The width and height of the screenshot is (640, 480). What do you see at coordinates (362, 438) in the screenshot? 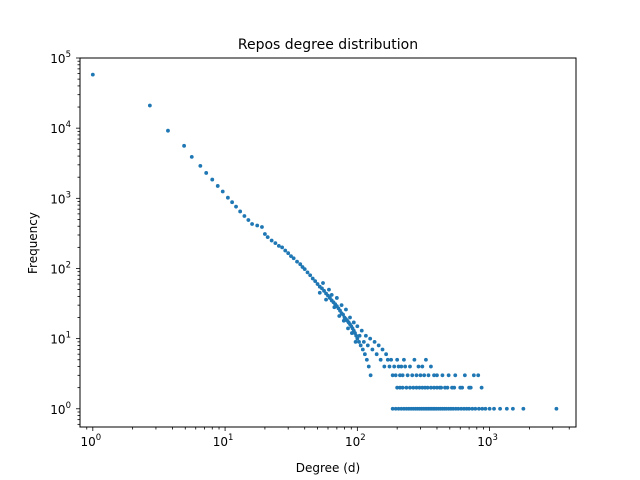
I see `x-tick-exponent: 2` at bounding box center [362, 438].